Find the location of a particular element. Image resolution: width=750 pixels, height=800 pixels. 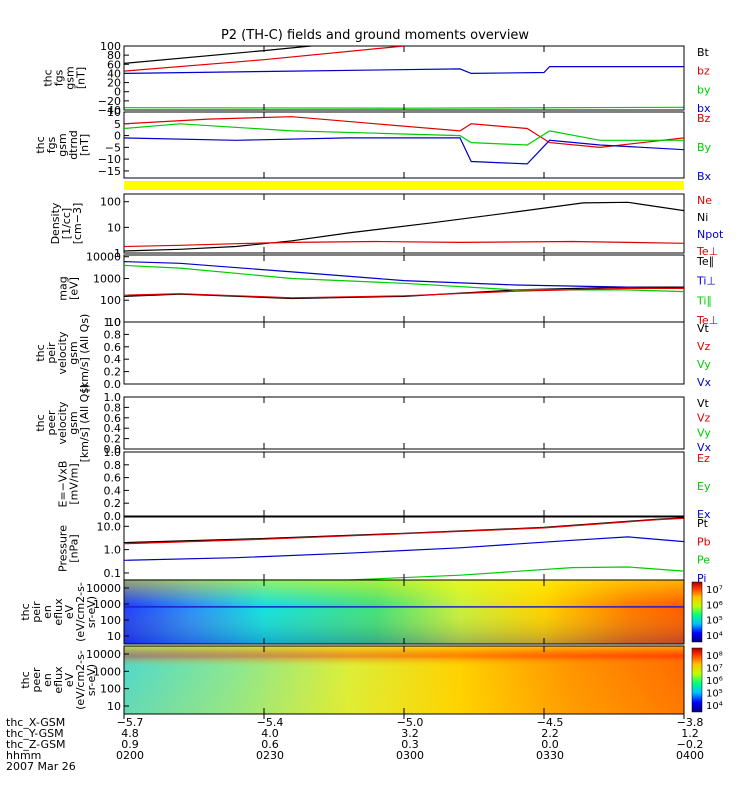

panel-10-heatmap-shade is located at coordinates (404, 680).